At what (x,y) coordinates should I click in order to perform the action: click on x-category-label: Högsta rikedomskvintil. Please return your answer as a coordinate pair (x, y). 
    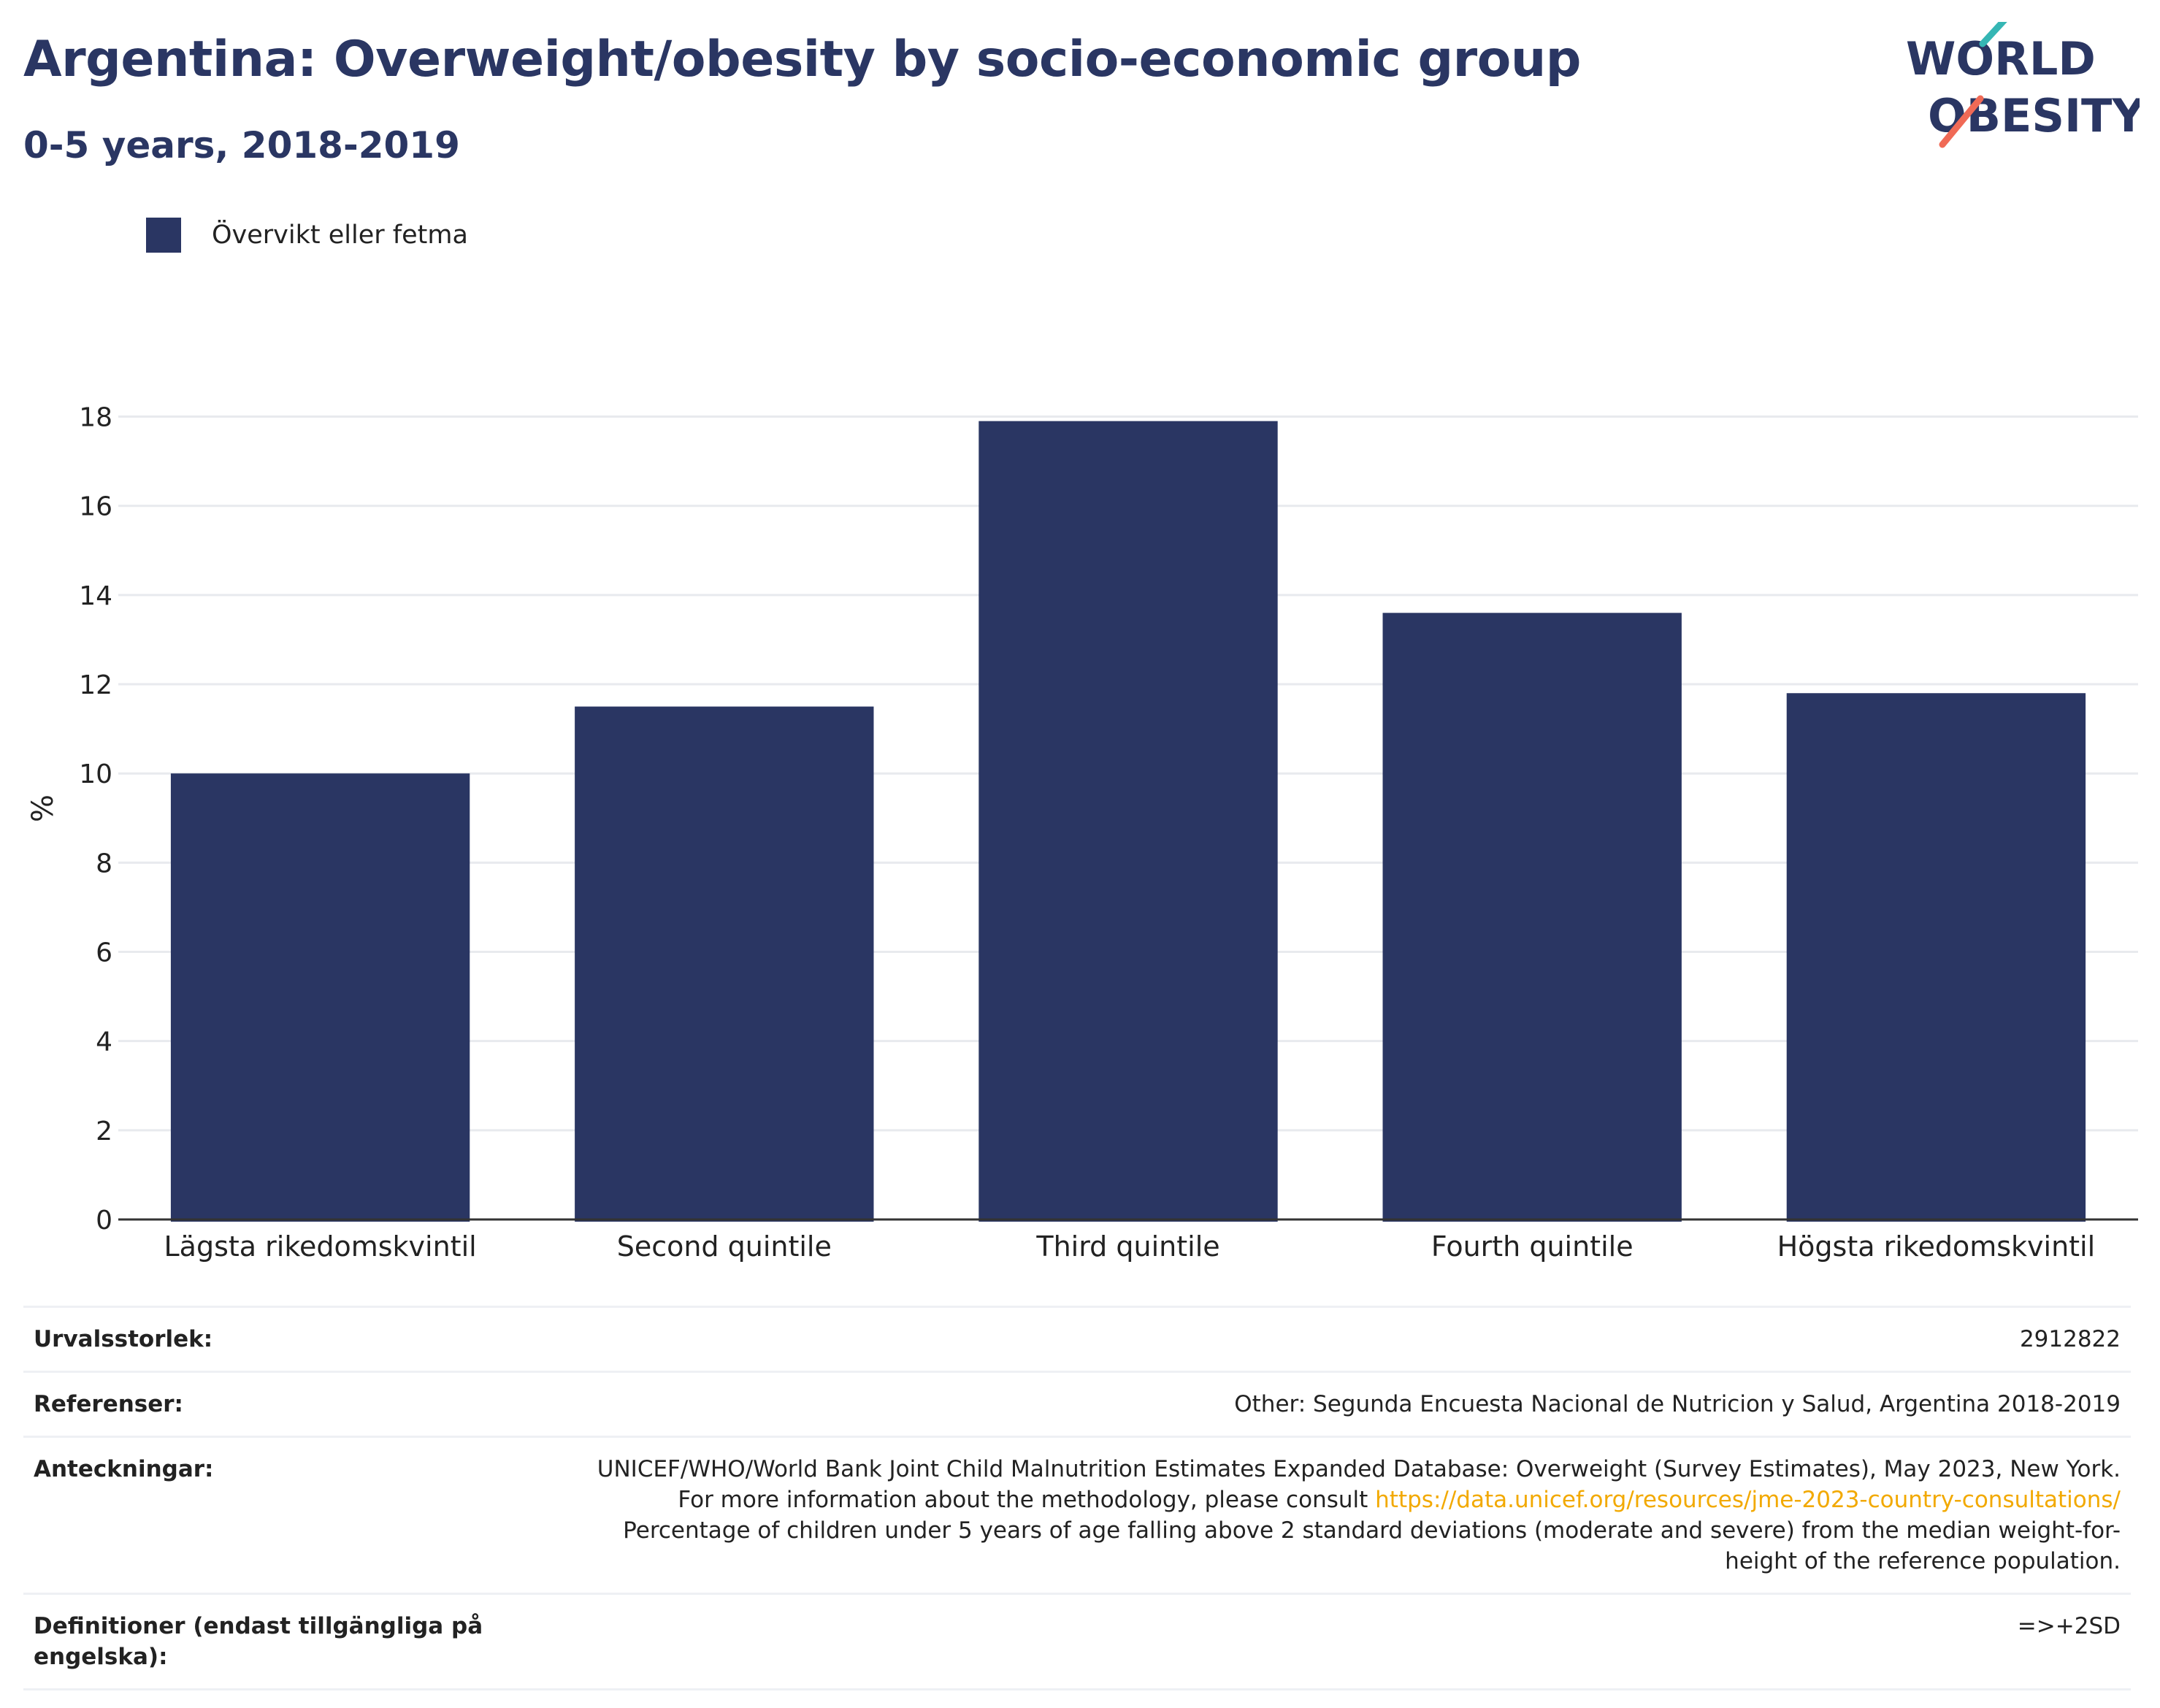
    Looking at the image, I should click on (1936, 1246).